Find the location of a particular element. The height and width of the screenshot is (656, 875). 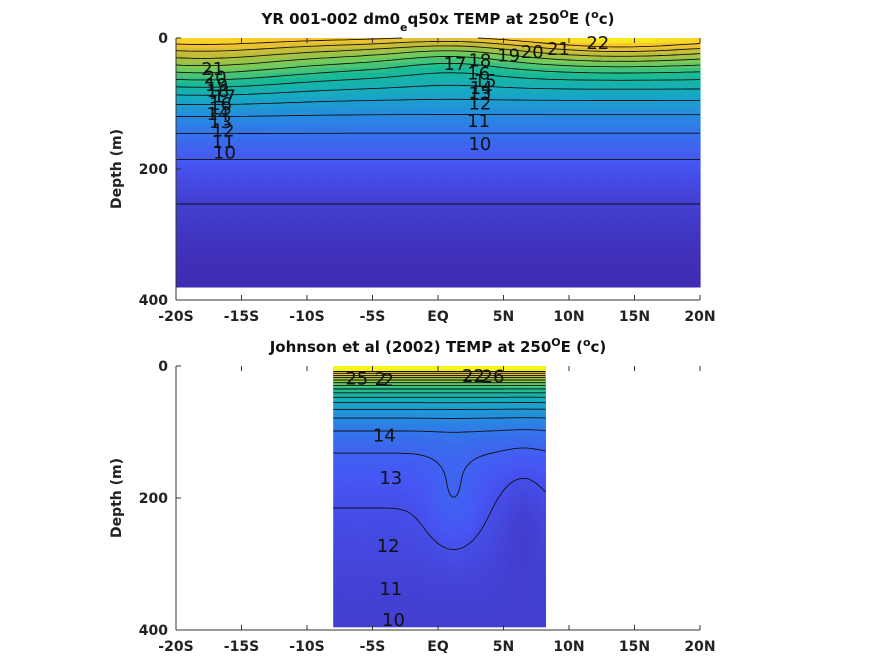

x-tick-label: 10N is located at coordinates (568, 317).